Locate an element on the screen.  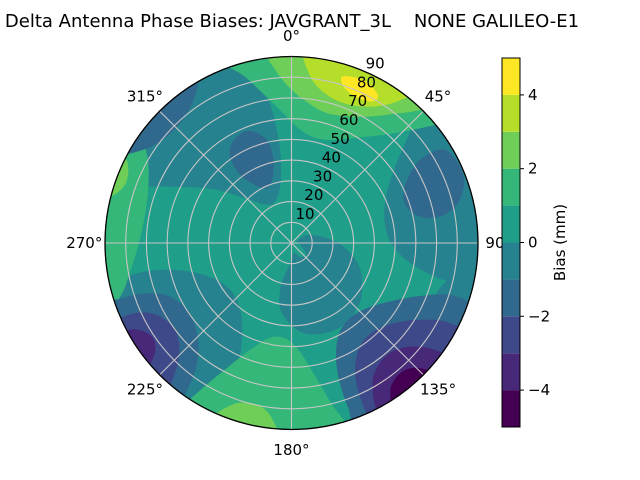
radial-tick-label: 50 is located at coordinates (340, 139).